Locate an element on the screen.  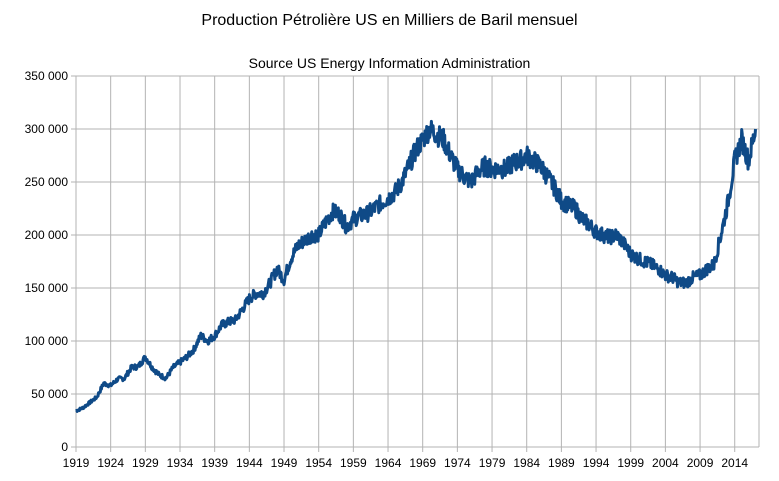
x-tick-label: 1979 is located at coordinates (492, 463).